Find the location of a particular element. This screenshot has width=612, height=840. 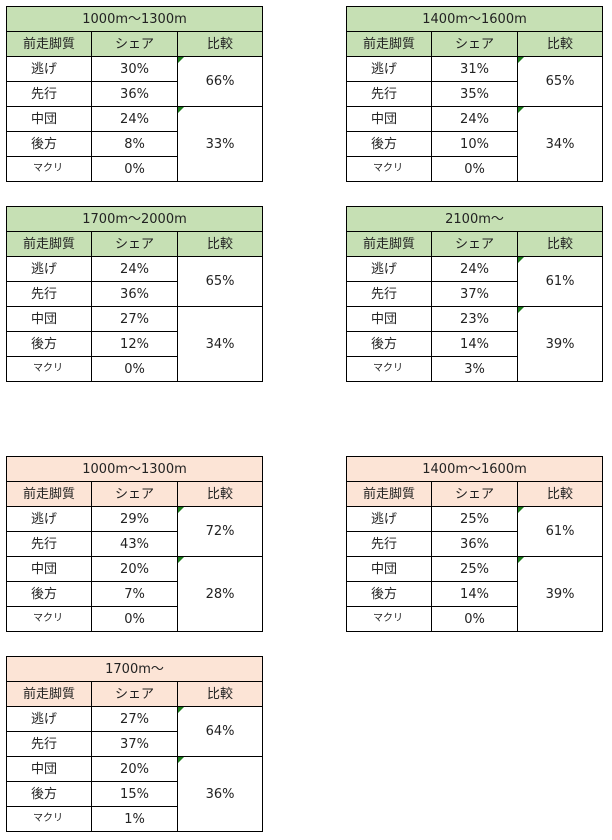

table-title: 1700m〜 is located at coordinates (134, 669).